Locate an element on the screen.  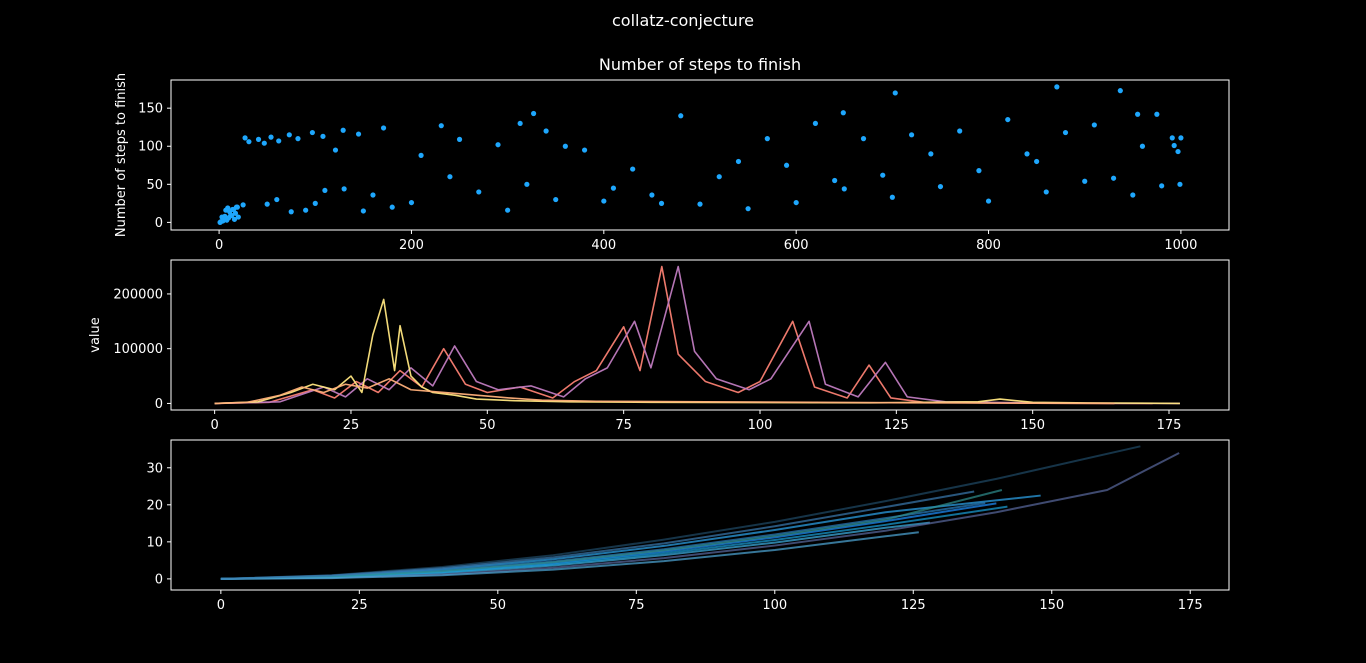
y-tick-label: 10 is located at coordinates (154, 542).